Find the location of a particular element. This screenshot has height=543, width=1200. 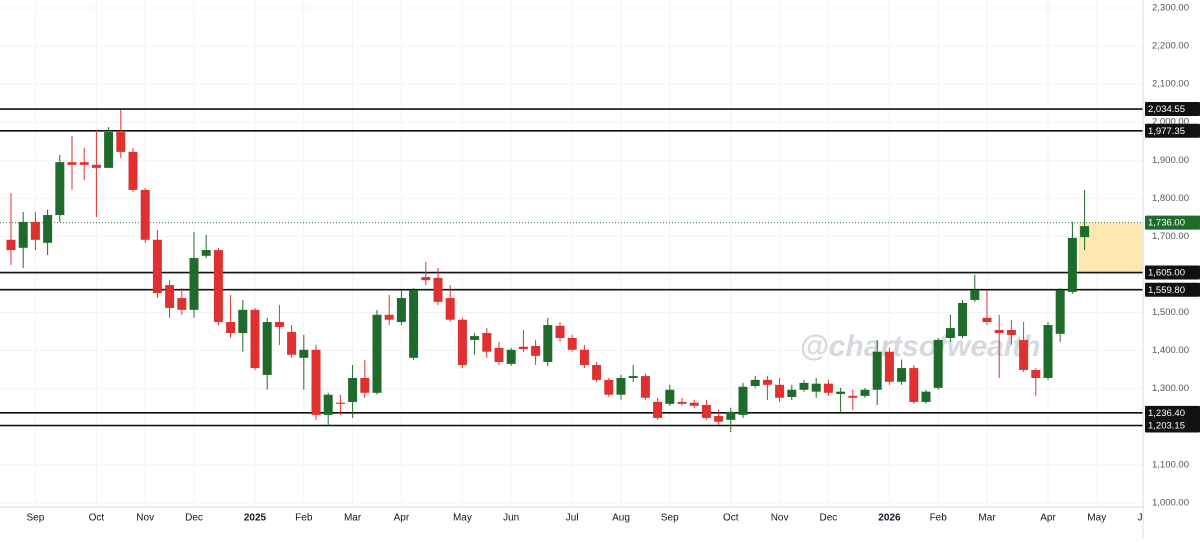

x-tick-label: Oct is located at coordinates (731, 518).